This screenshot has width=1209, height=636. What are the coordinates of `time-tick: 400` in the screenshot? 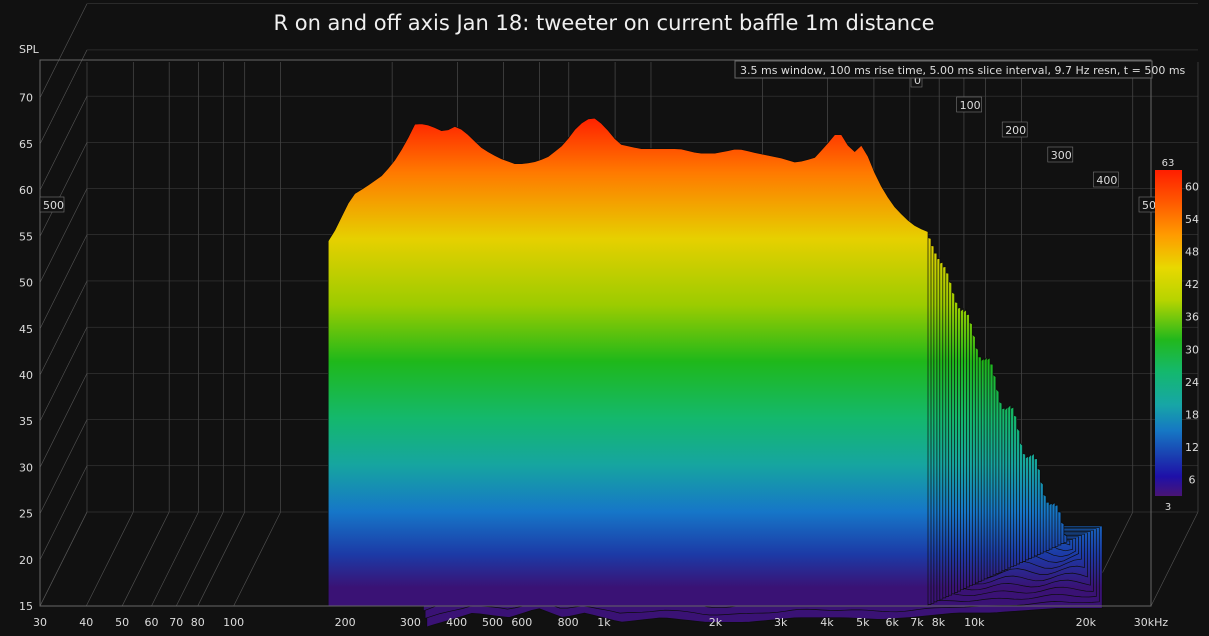 It's located at (1106, 179).